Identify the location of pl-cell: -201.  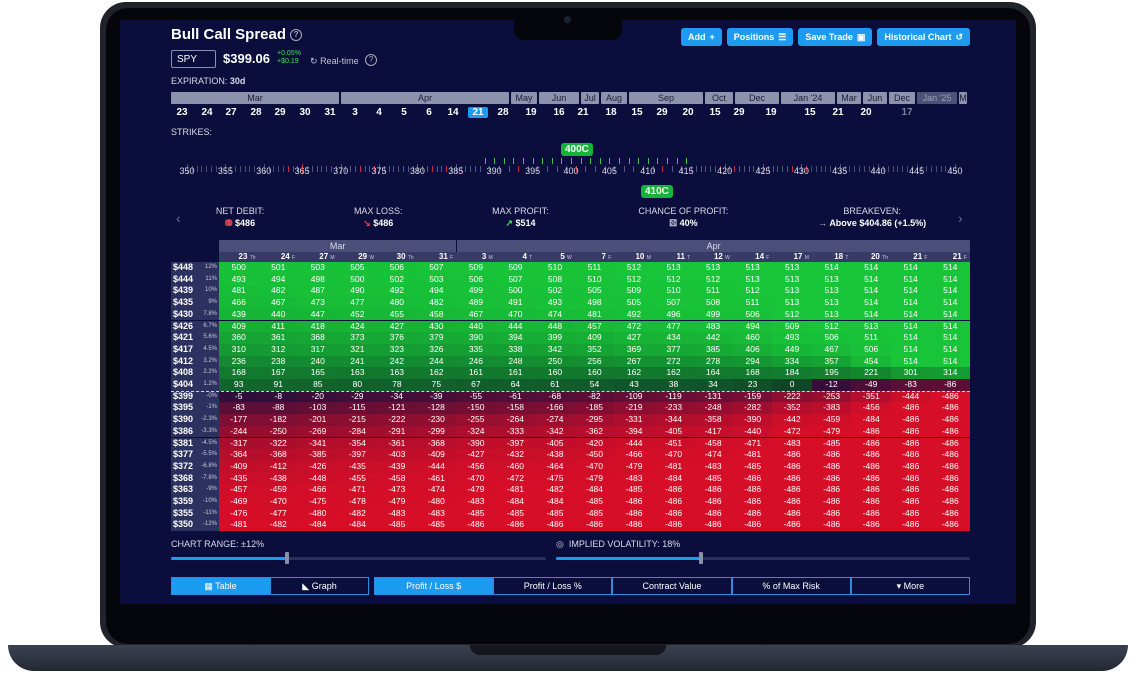
(318, 420).